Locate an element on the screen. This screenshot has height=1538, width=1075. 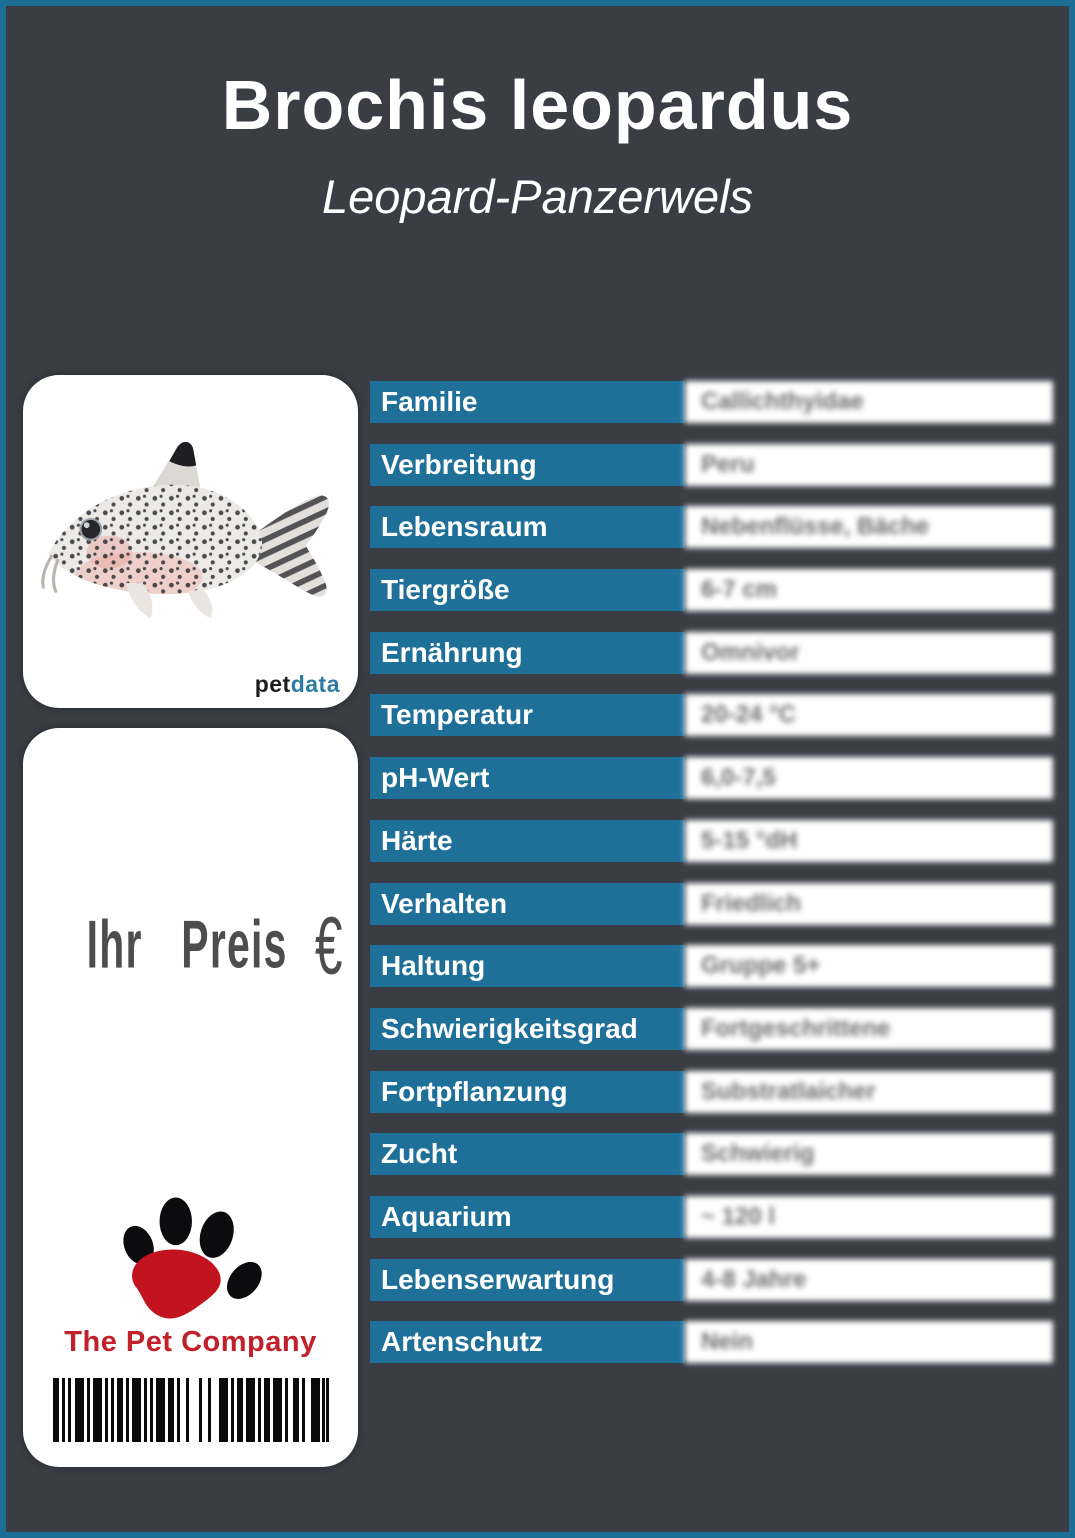
petdata-logo: petdata is located at coordinates (297, 684).